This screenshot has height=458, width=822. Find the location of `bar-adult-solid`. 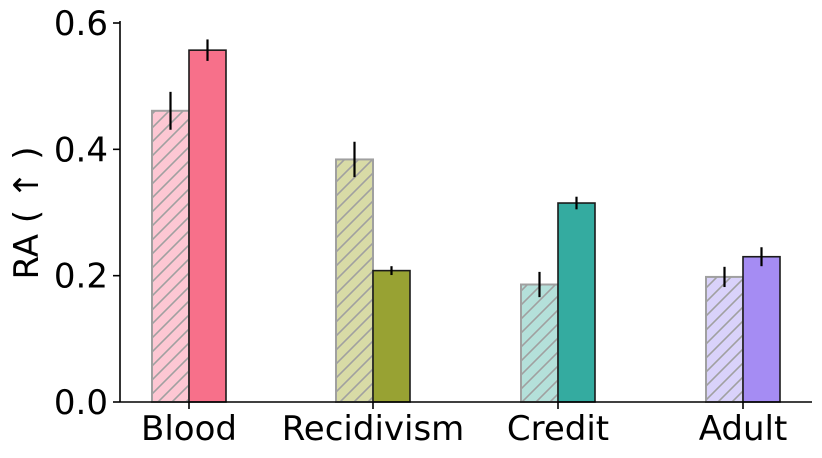

bar-adult-solid is located at coordinates (761, 329).